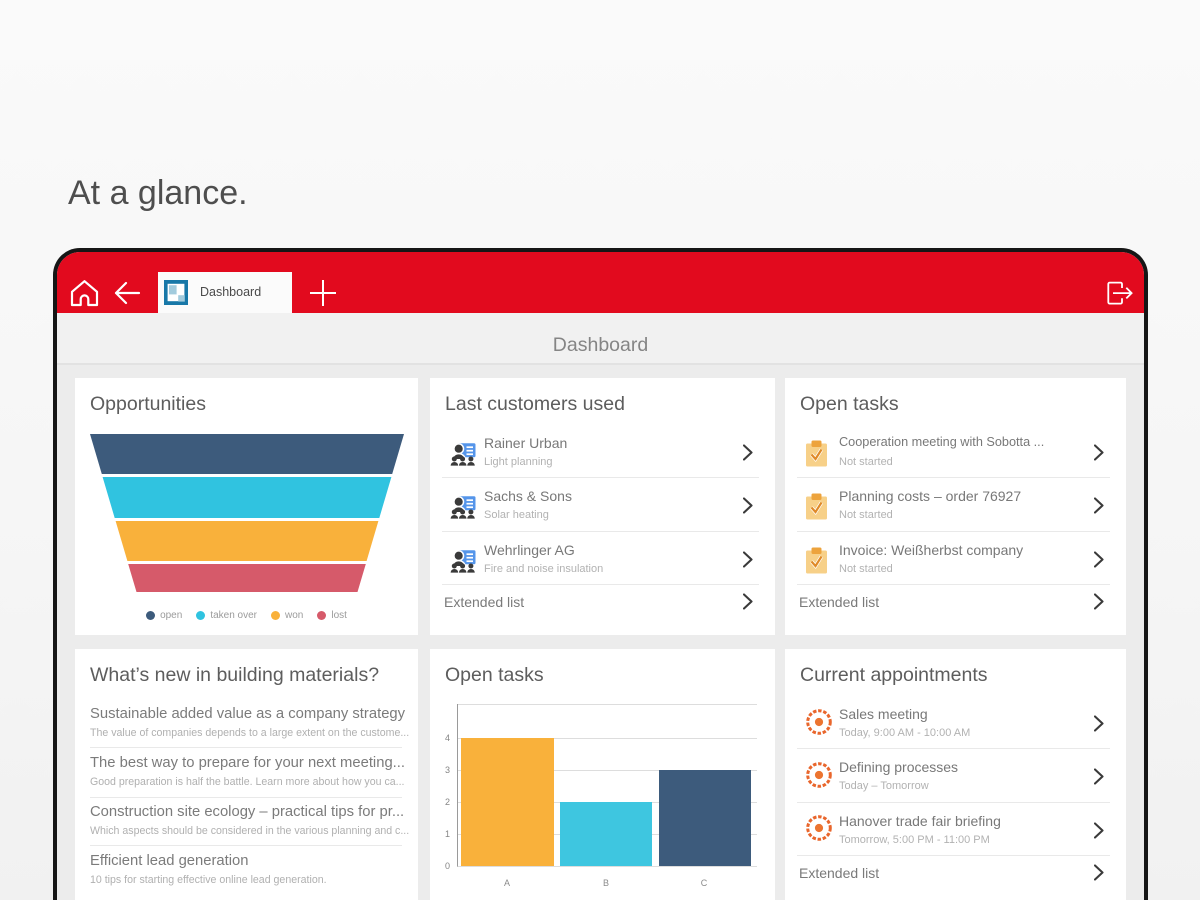  Describe the element at coordinates (447, 738) in the screenshot. I see `svg-text: 4` at that location.